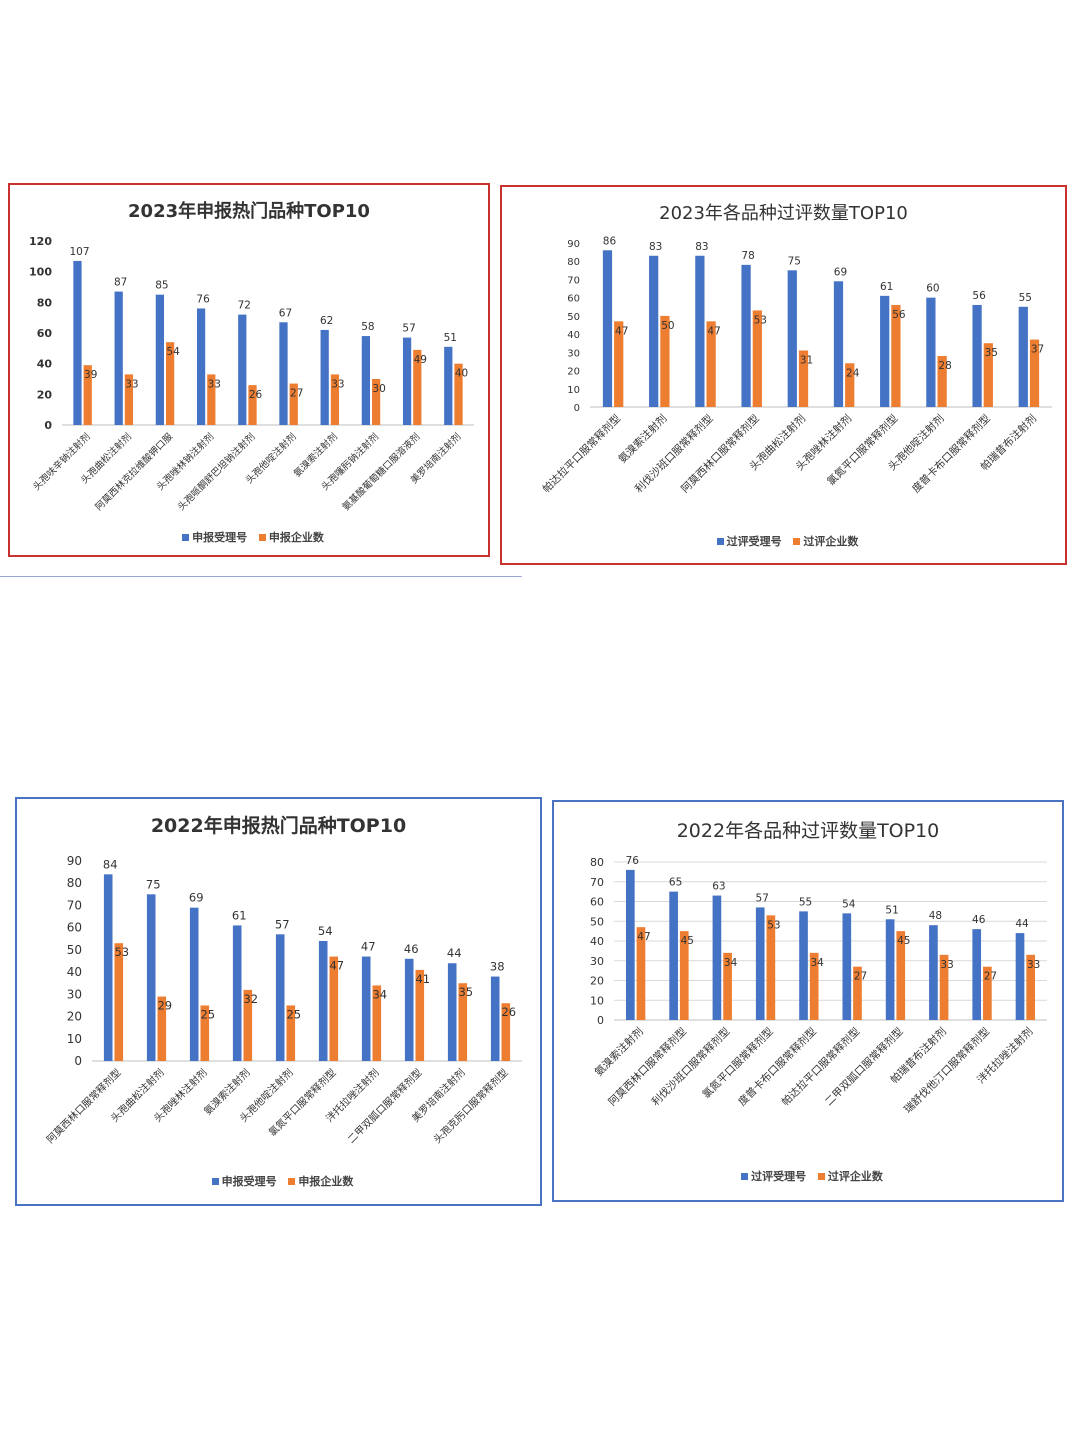 Image resolution: width=1080 pixels, height=1440 pixels. I want to click on y-tick-label: 50, so click(573, 317).